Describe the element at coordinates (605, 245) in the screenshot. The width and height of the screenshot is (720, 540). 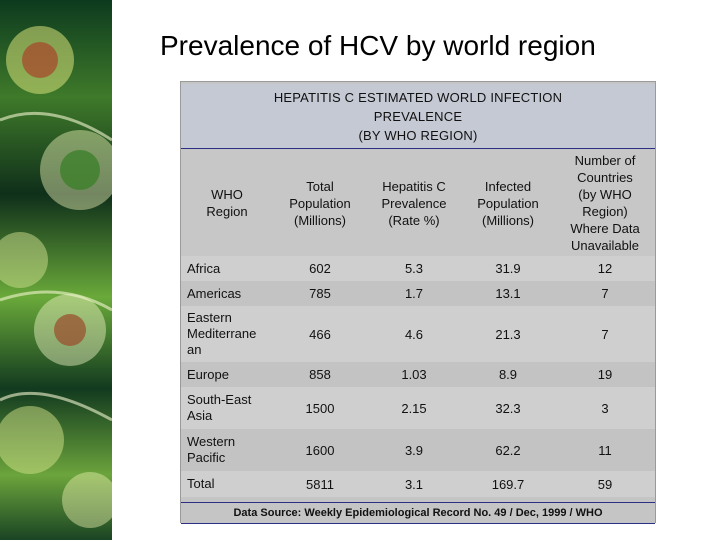
I see `header-text: Unavailable` at that location.